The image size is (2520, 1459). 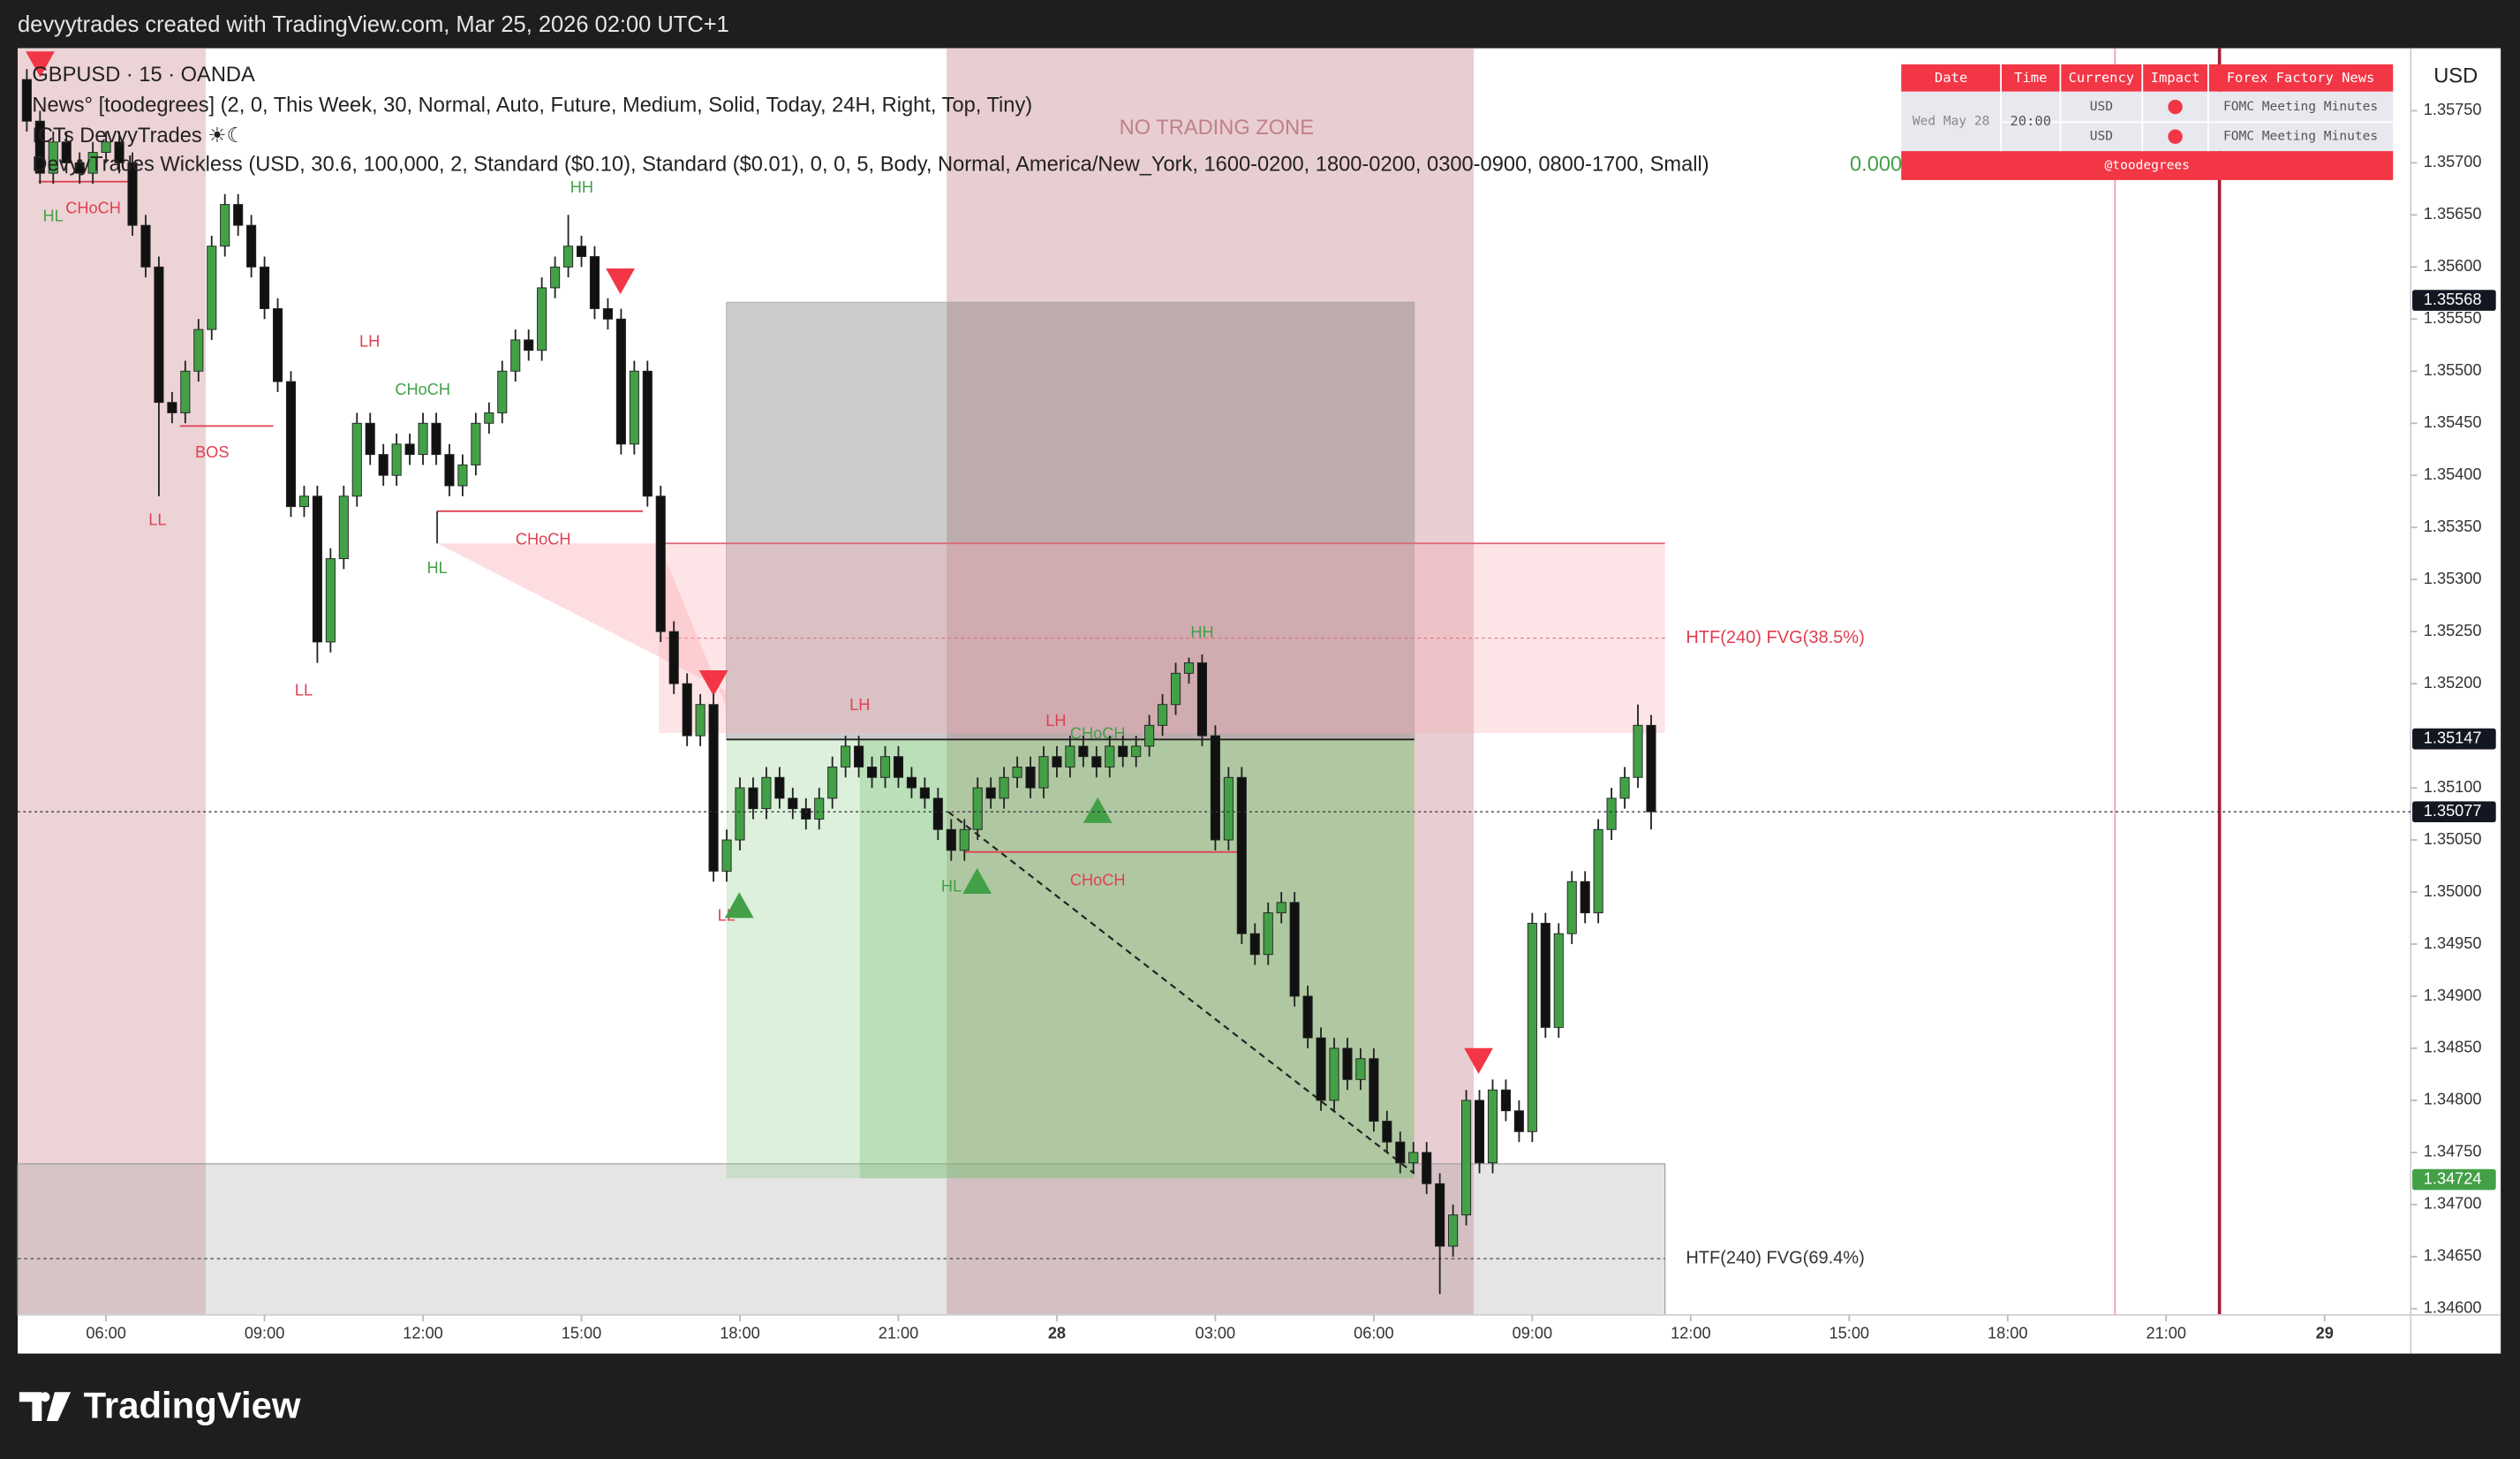 I want to click on fvg-label: HTF(240) FVG(38.5%), so click(x=1775, y=637).